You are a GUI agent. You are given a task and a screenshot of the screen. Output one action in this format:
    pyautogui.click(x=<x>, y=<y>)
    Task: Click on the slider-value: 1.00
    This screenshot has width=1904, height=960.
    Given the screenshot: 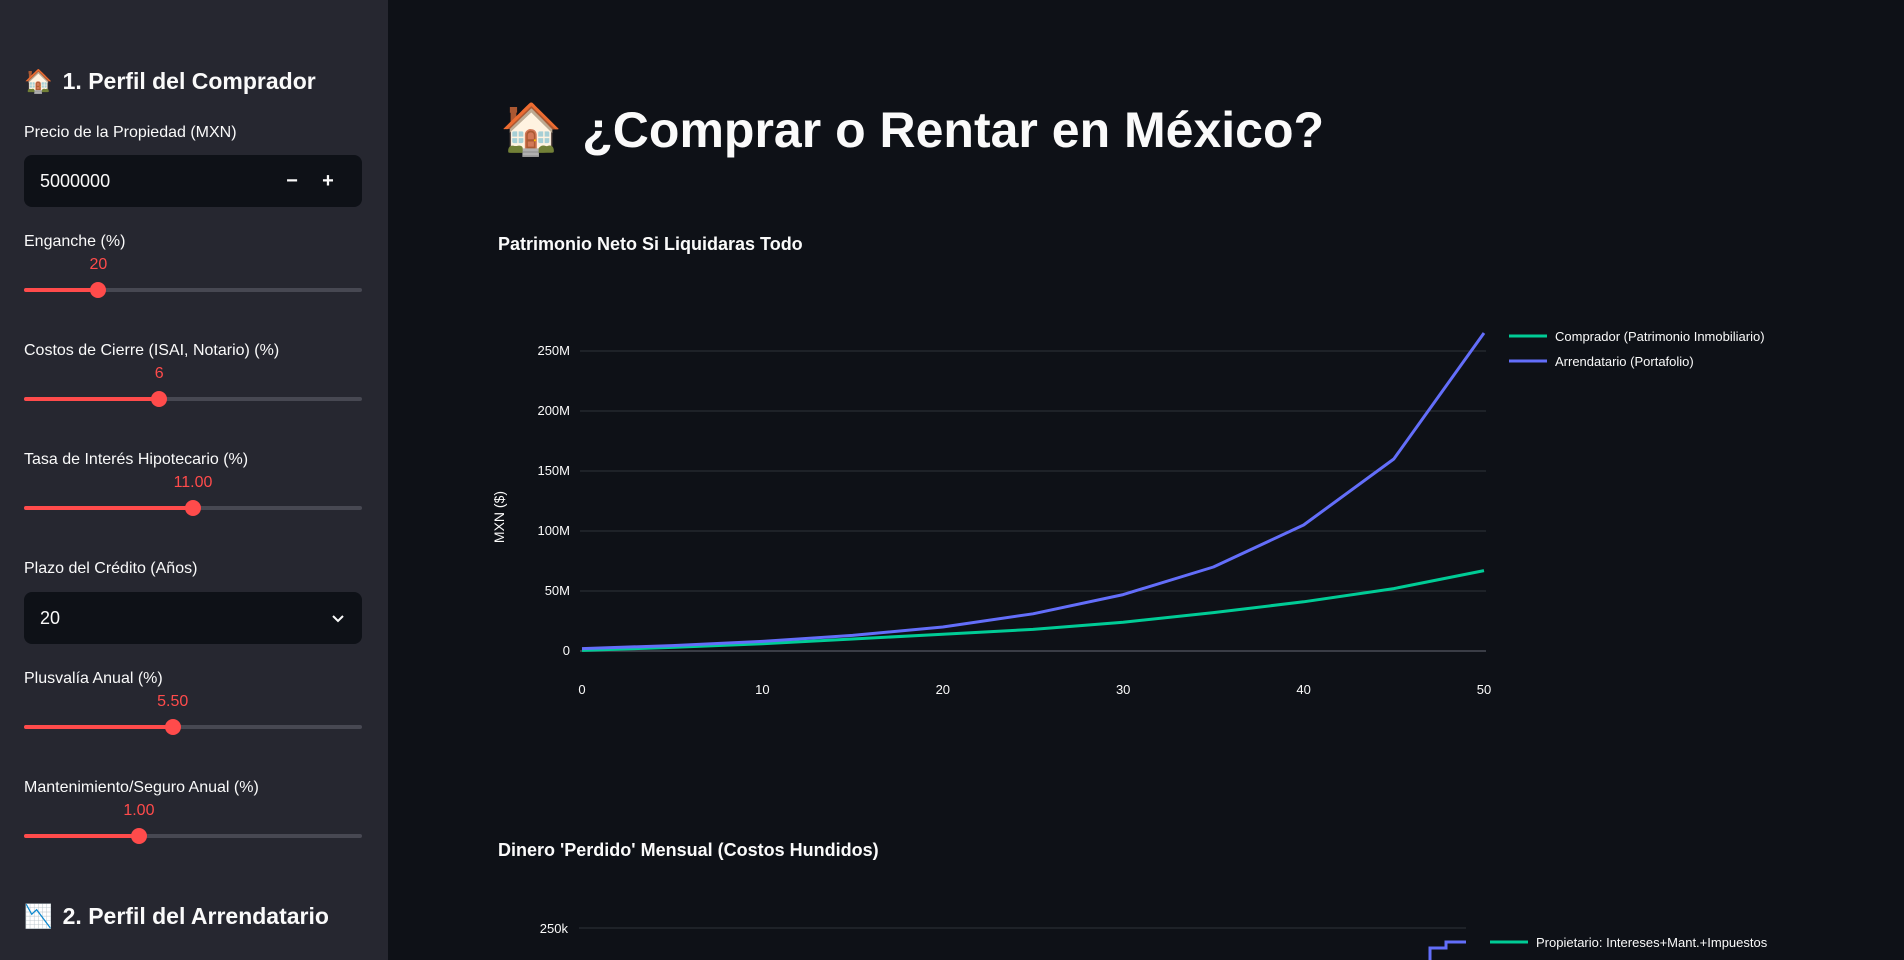 What is the action you would take?
    pyautogui.click(x=139, y=810)
    